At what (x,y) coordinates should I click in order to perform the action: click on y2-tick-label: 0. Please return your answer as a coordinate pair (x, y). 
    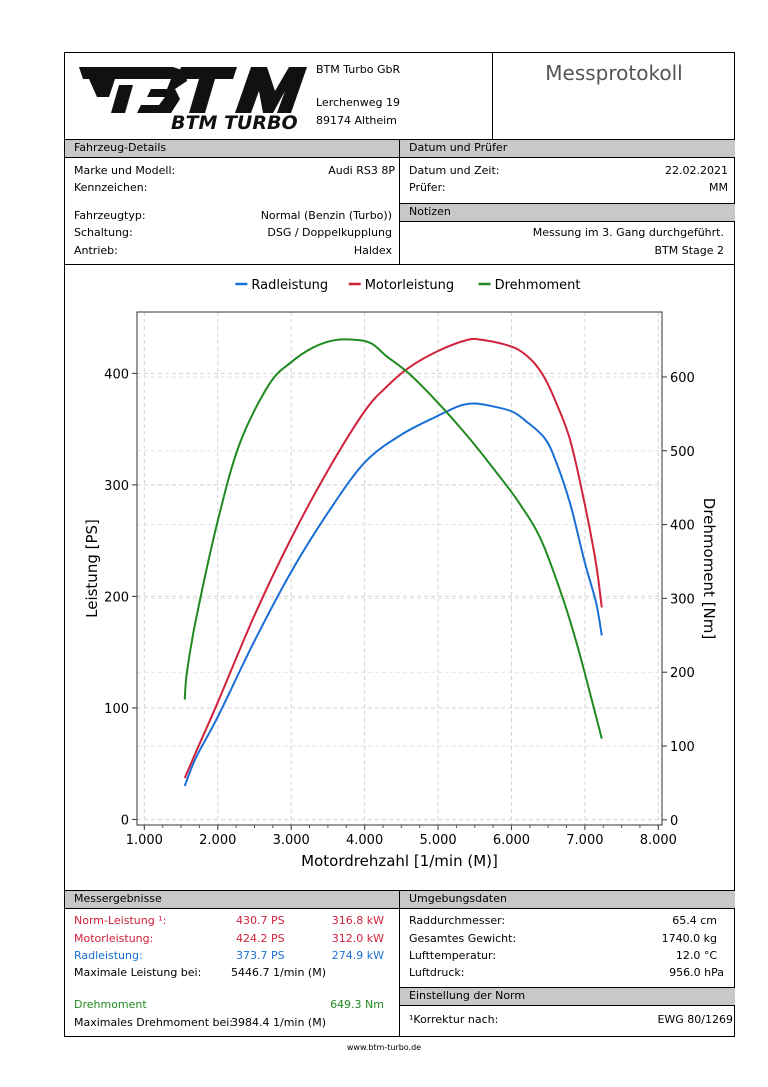
    Looking at the image, I should click on (674, 821).